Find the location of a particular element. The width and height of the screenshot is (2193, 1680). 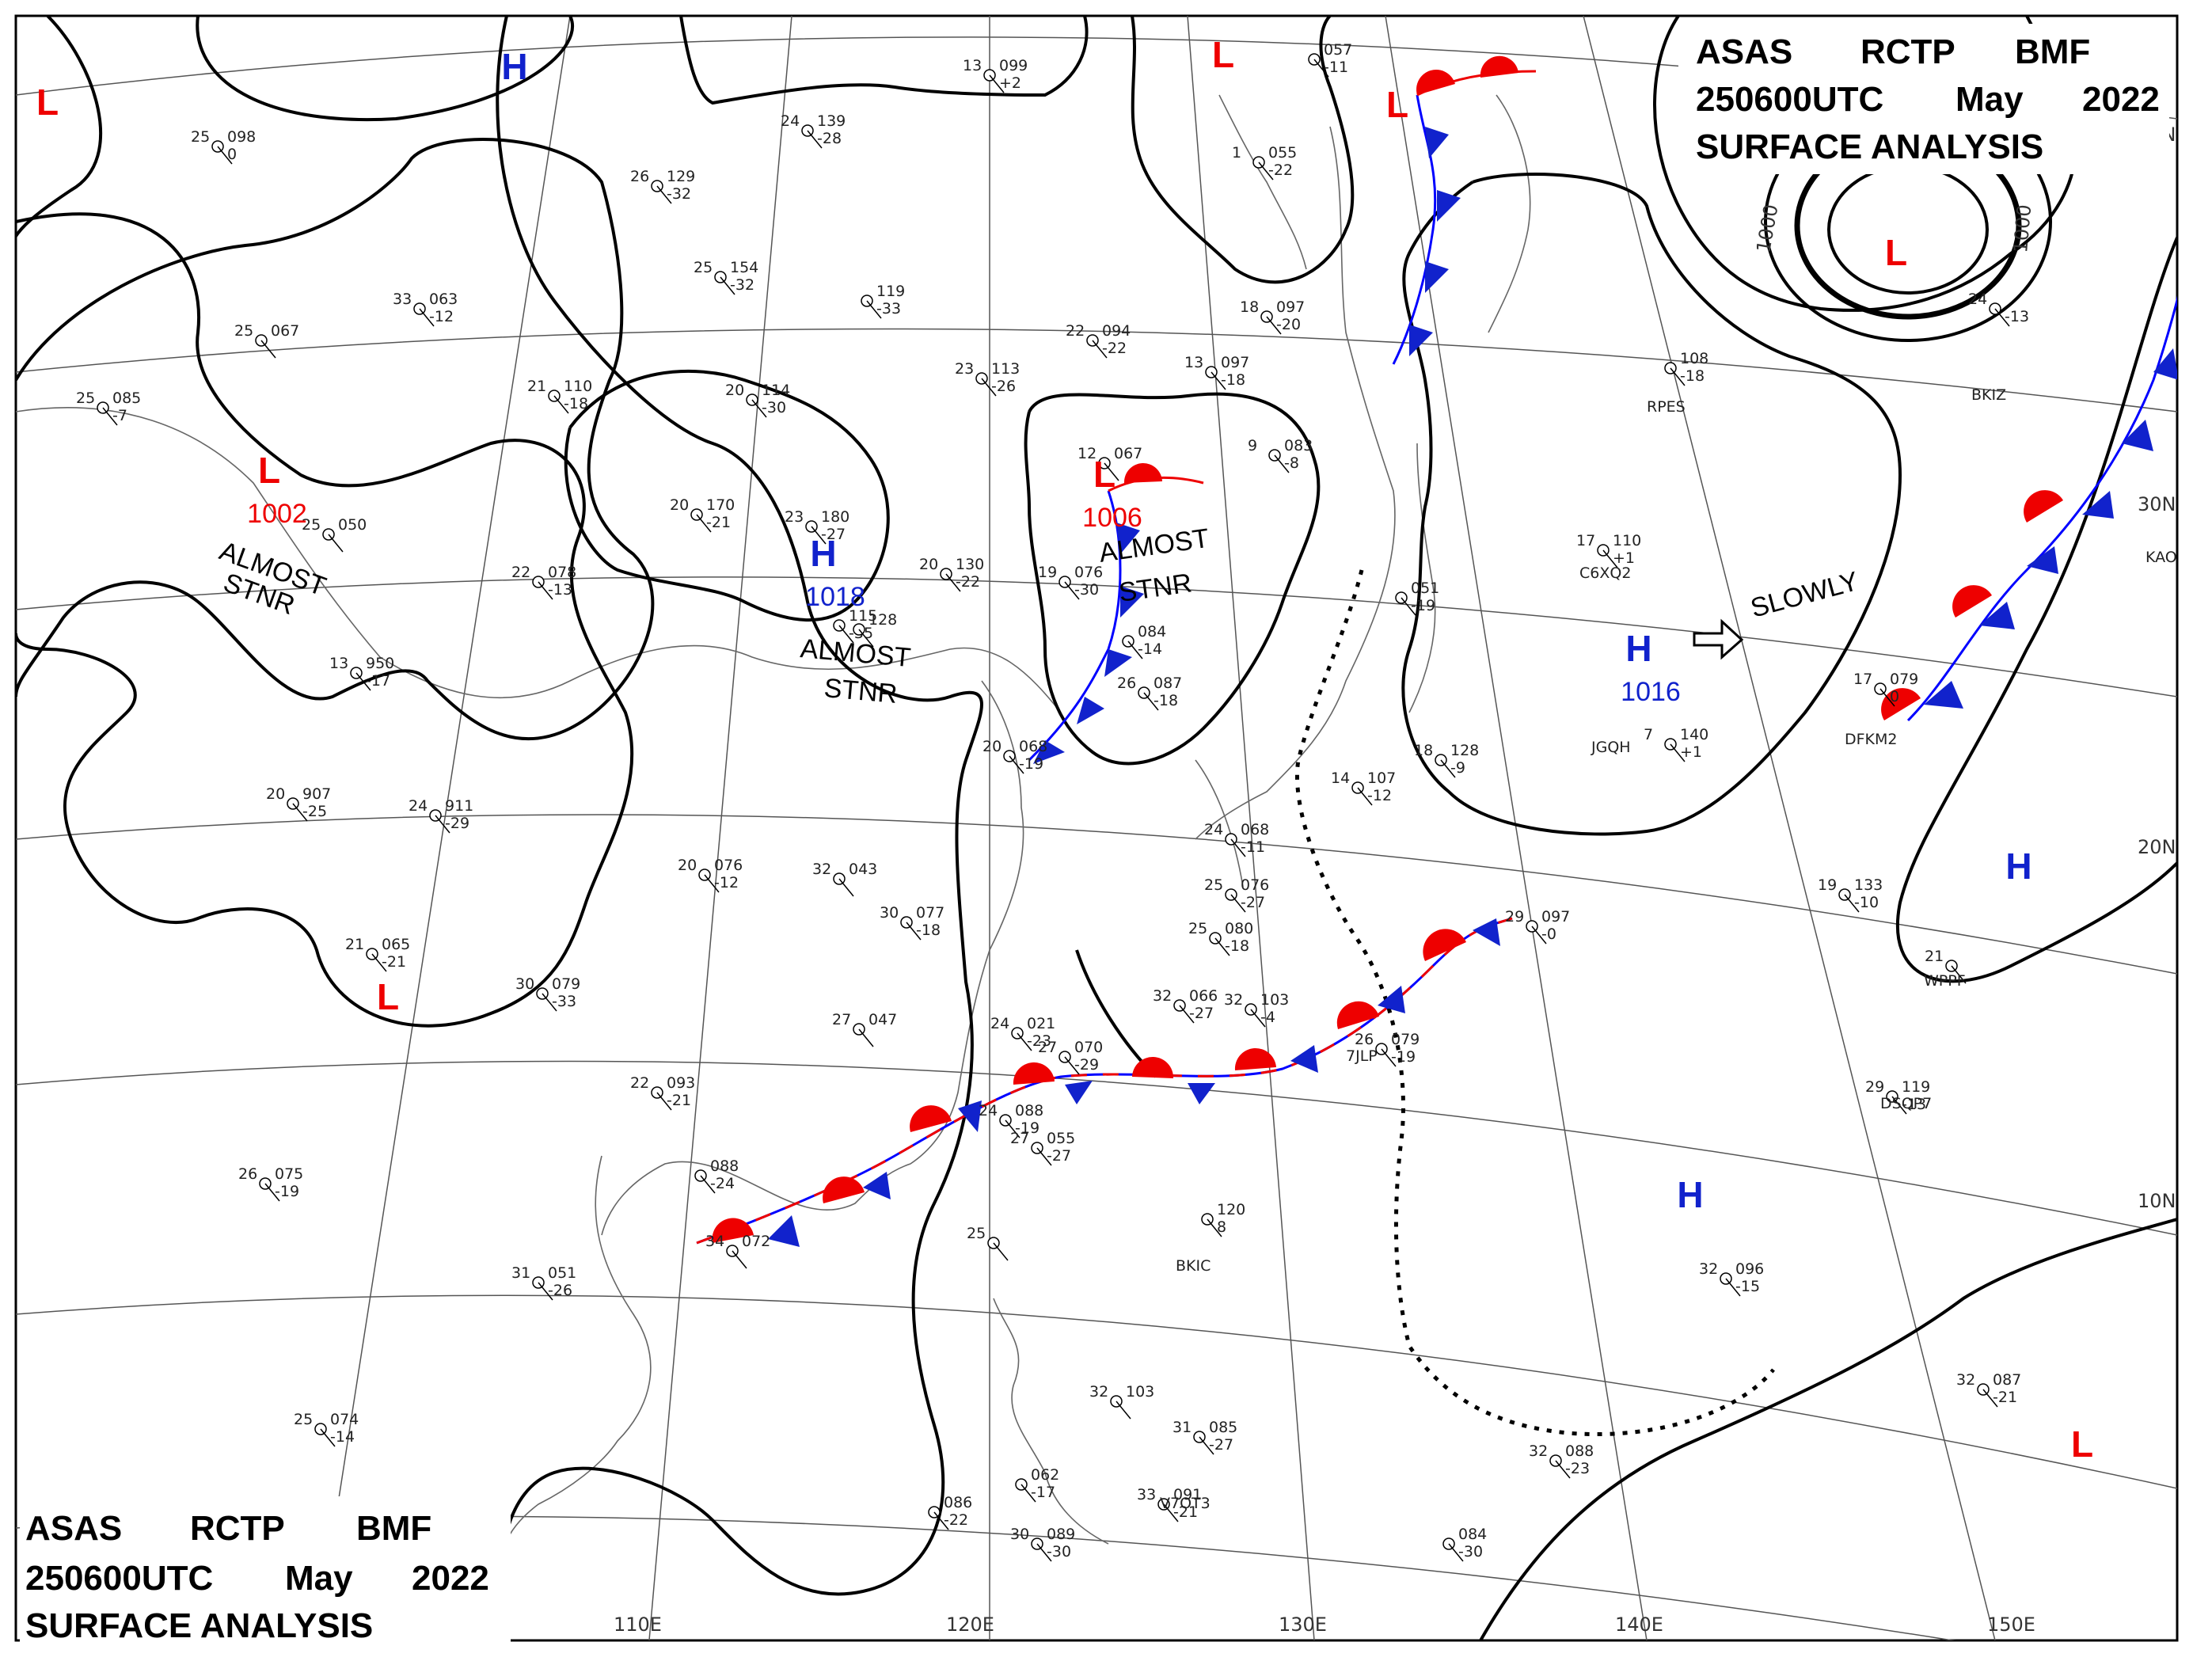

station-tendency: -14 is located at coordinates (342, 1437).